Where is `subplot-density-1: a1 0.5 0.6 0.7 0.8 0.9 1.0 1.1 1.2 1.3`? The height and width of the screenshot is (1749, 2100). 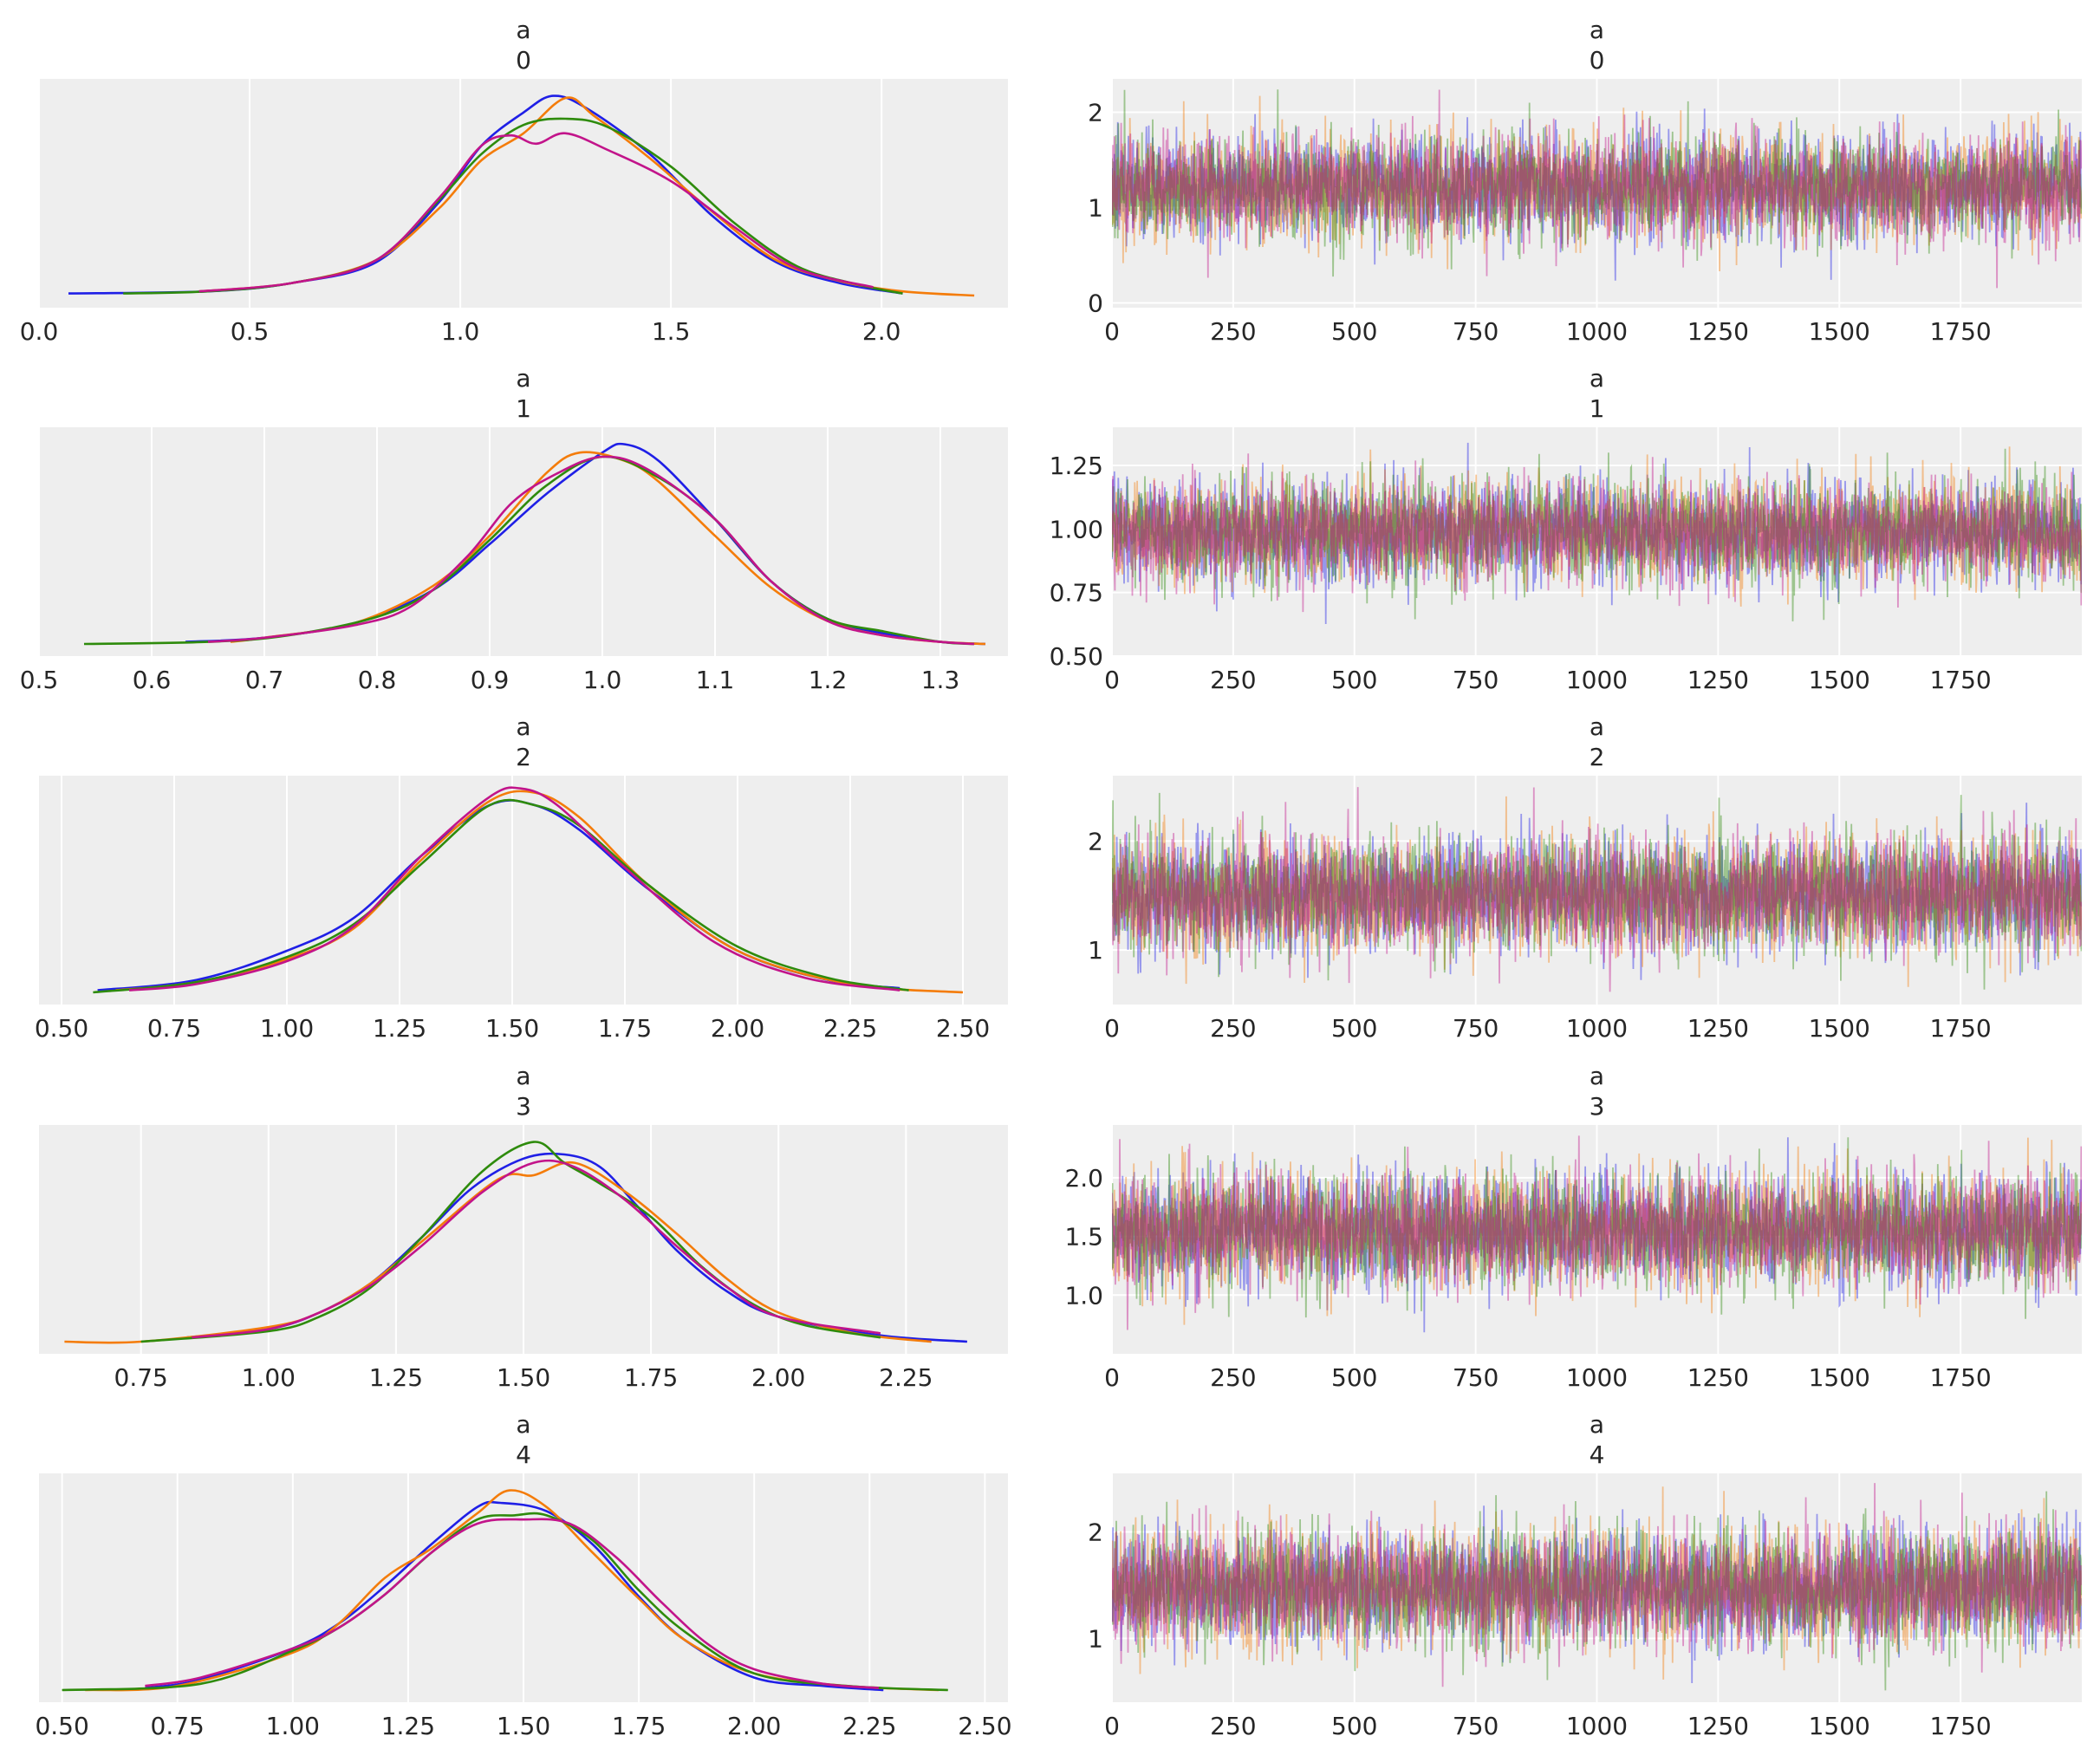
subplot-density-1: a1 0.5 0.6 0.7 0.8 0.9 1.0 1.1 1.2 1.3 is located at coordinates (514, 529).